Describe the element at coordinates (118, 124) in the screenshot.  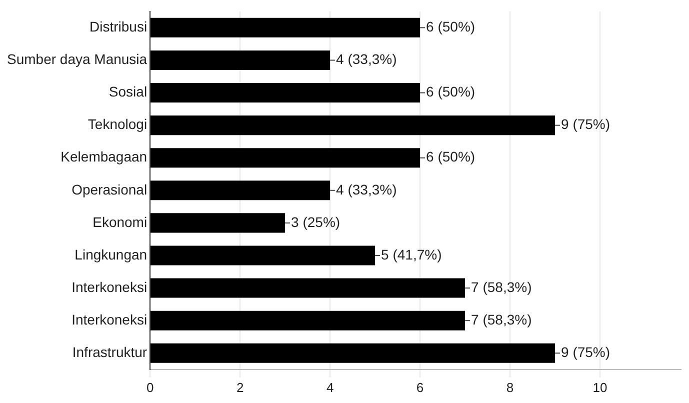
I see `y-tick-label: Teknologi` at that location.